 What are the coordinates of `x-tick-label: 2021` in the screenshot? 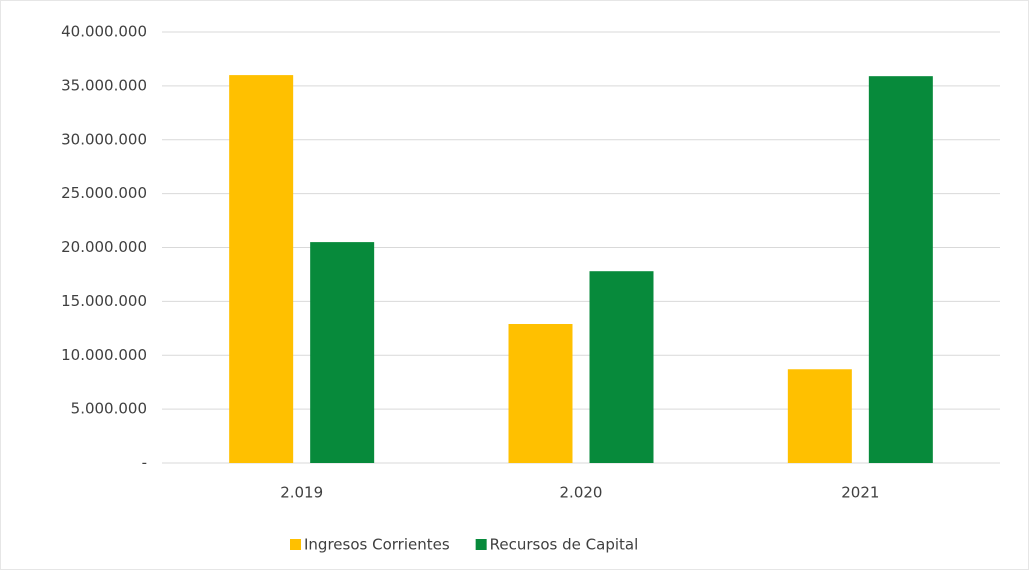 It's located at (860, 493).